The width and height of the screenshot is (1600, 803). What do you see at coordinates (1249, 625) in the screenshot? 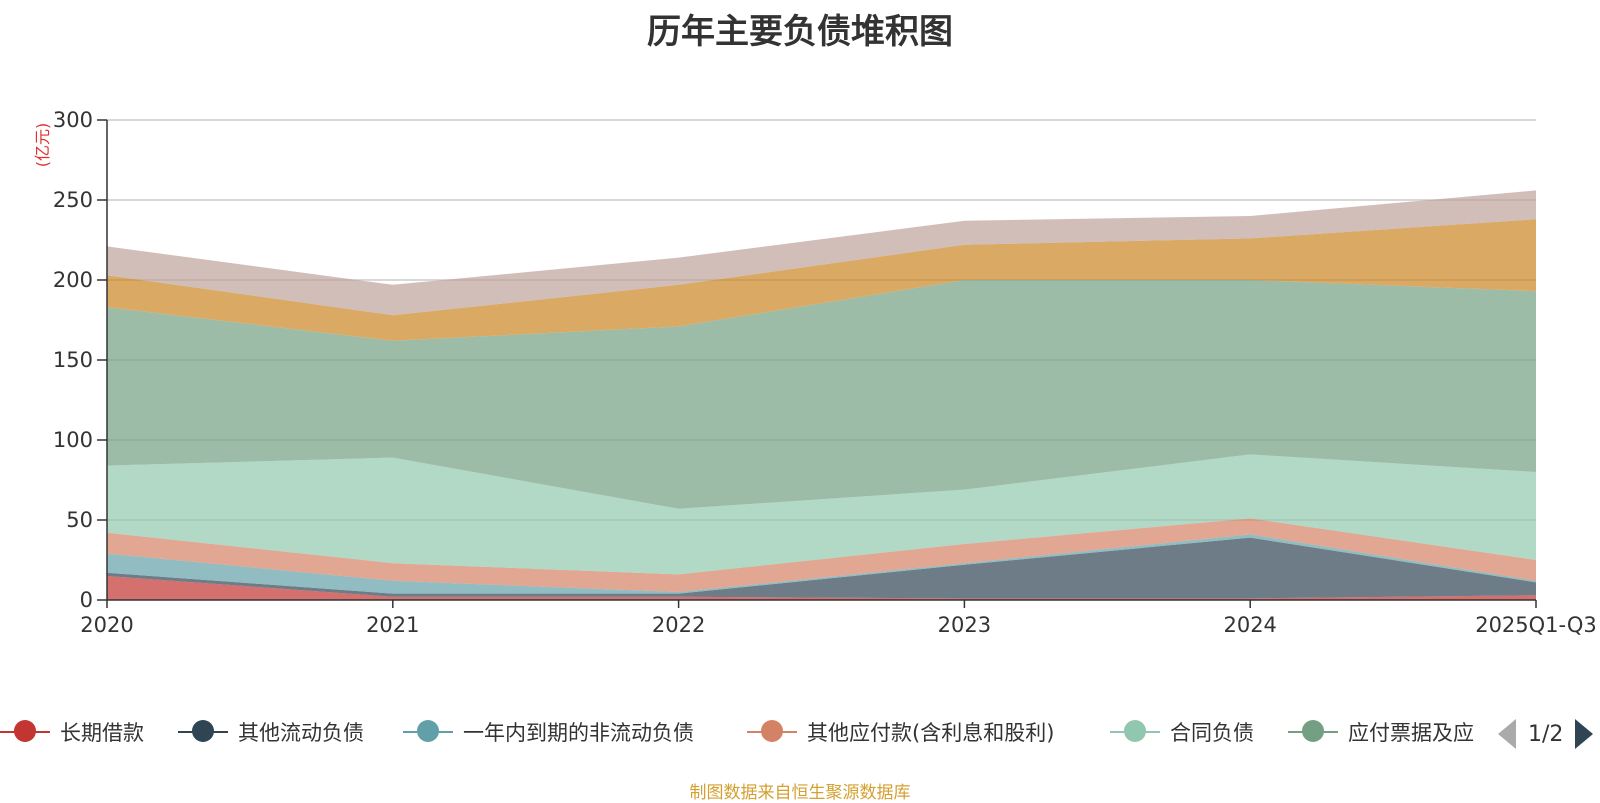
I see `x-tick-label: 2024` at bounding box center [1249, 625].